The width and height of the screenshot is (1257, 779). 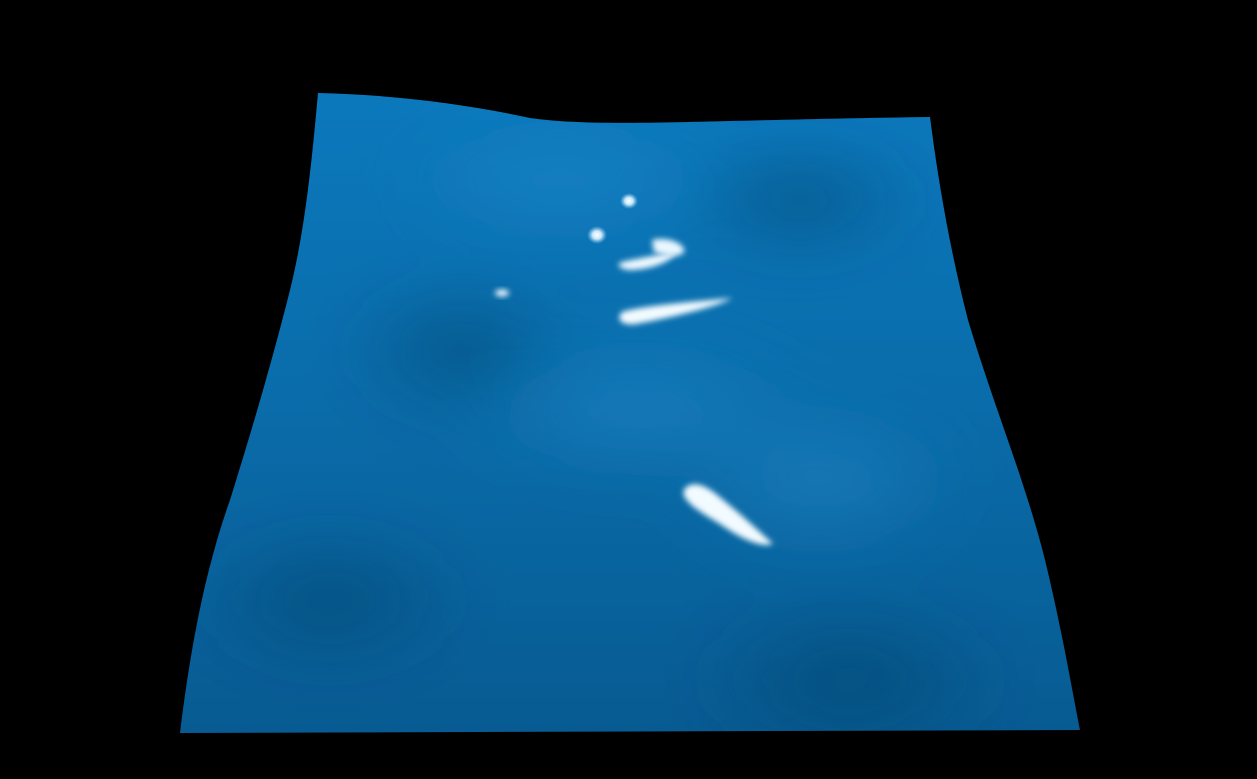 I want to click on shade-light-top, so click(x=560, y=180).